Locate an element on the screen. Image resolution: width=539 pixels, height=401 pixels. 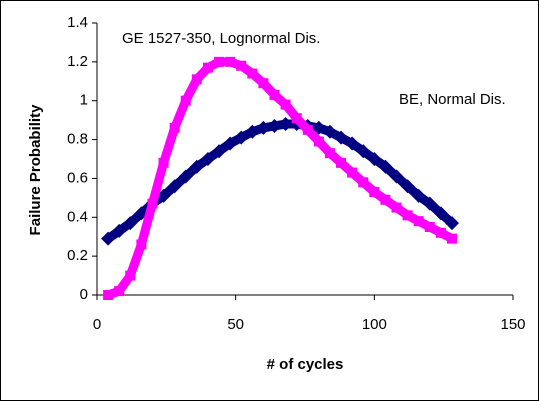
y-tick-label: 1.4 is located at coordinates (77, 22).